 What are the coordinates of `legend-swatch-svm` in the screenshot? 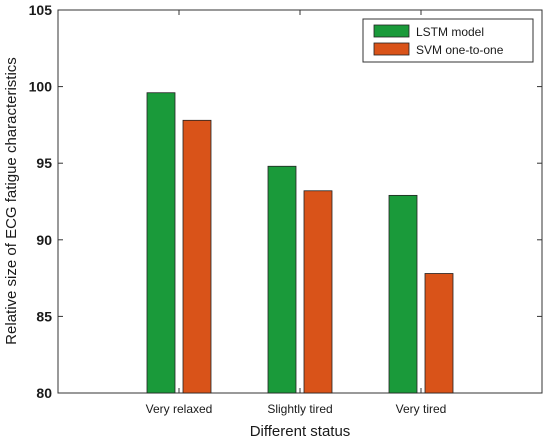 It's located at (391, 49).